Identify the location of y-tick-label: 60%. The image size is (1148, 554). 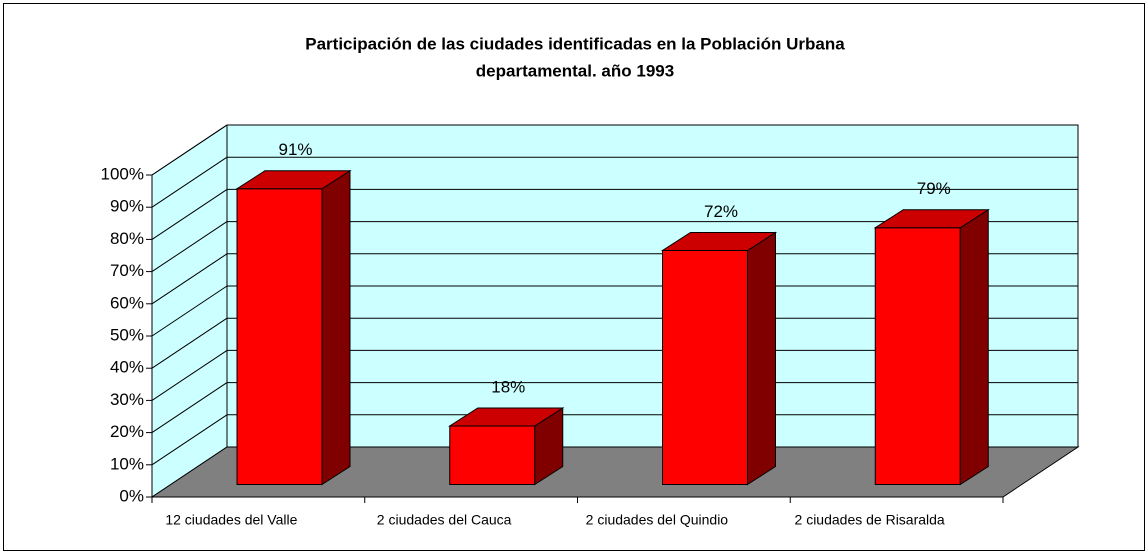
(127, 302).